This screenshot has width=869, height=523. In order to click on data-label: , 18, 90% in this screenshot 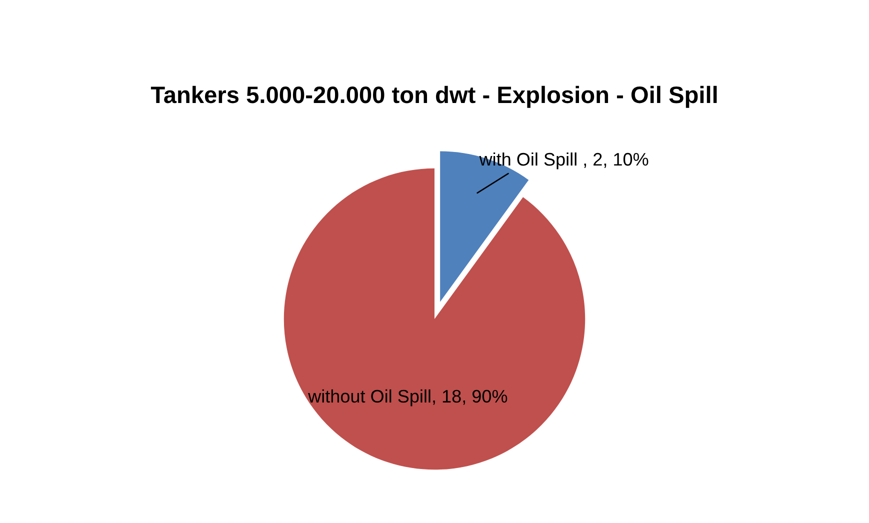, I will do `click(470, 397)`.